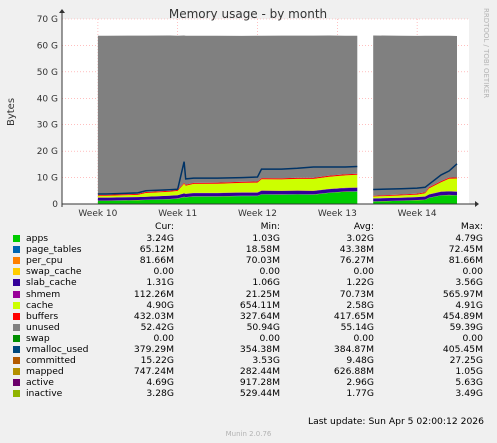 This screenshot has width=497, height=443. What do you see at coordinates (337, 214) in the screenshot?
I see `x-tick-label: Week 13` at bounding box center [337, 214].